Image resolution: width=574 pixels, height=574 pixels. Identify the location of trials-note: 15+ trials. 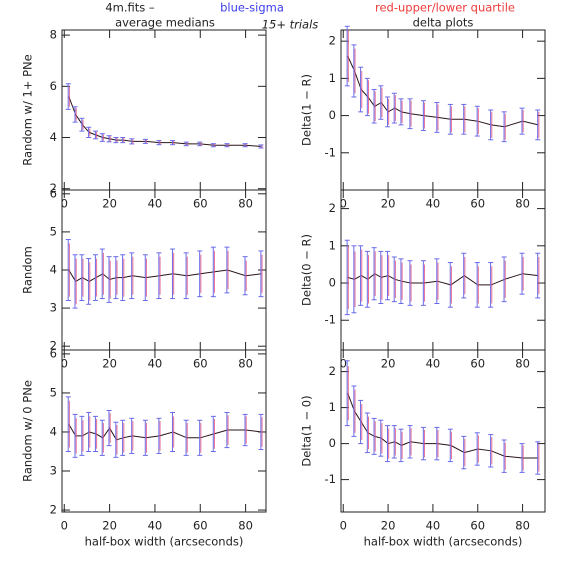
(290, 25).